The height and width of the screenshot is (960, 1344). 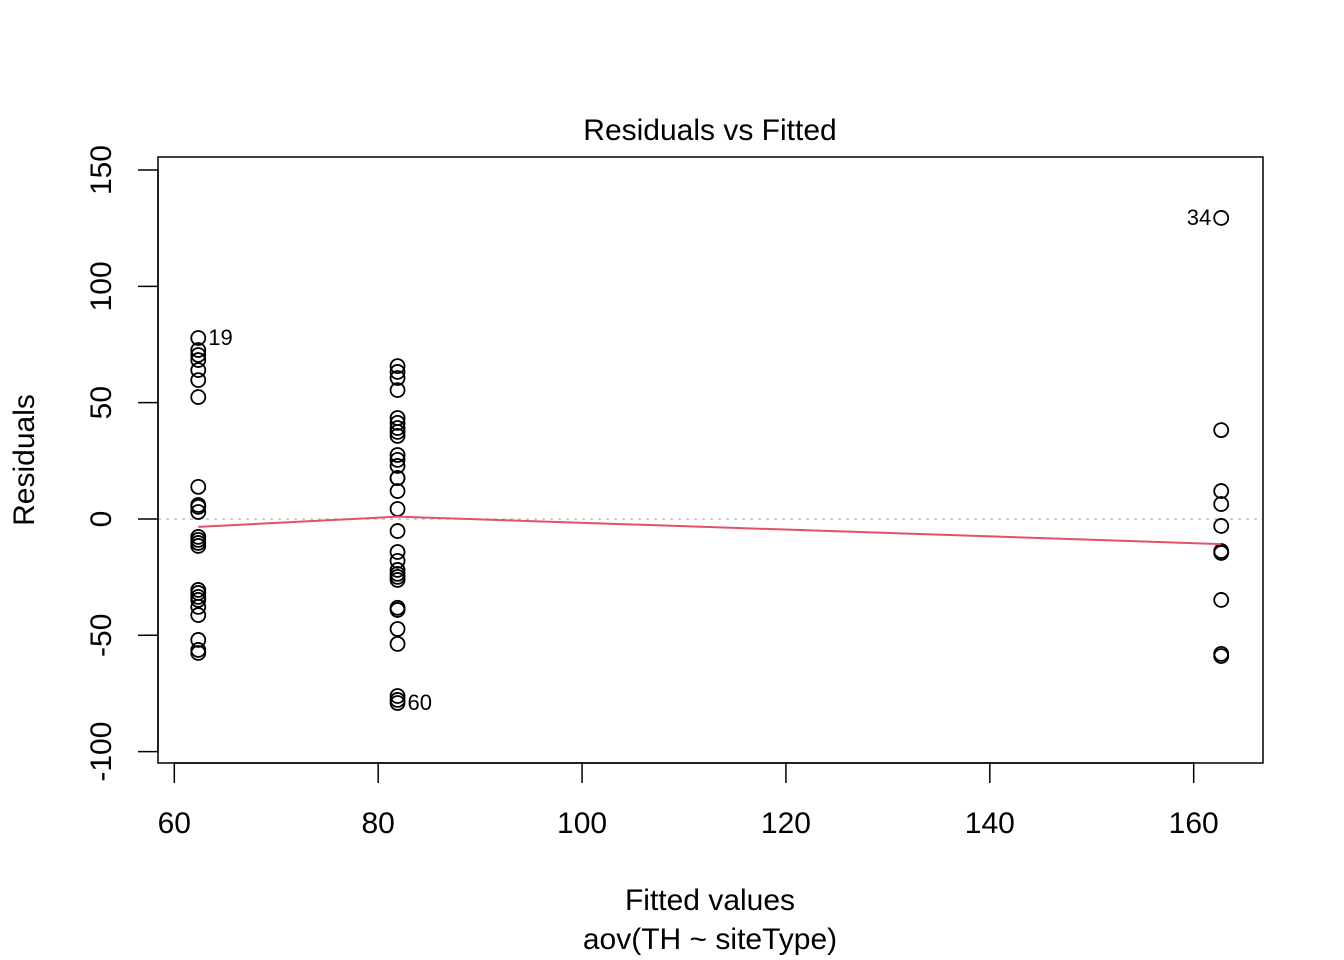 What do you see at coordinates (101, 402) in the screenshot?
I see `y-tick-label: 50` at bounding box center [101, 402].